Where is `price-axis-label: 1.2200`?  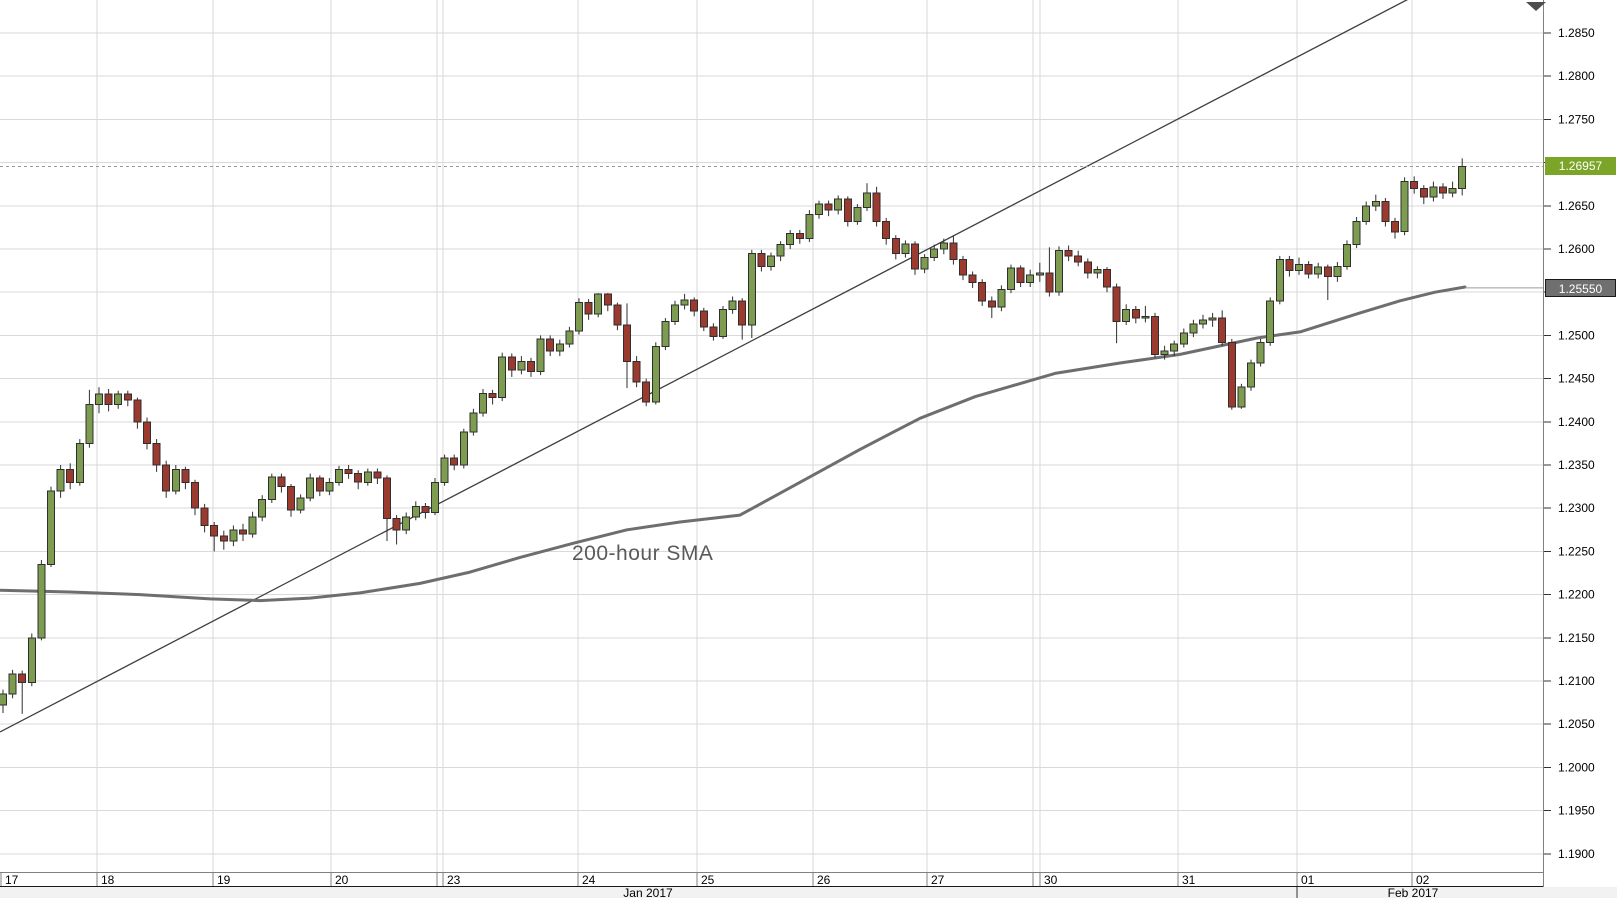 price-axis-label: 1.2200 is located at coordinates (1576, 595).